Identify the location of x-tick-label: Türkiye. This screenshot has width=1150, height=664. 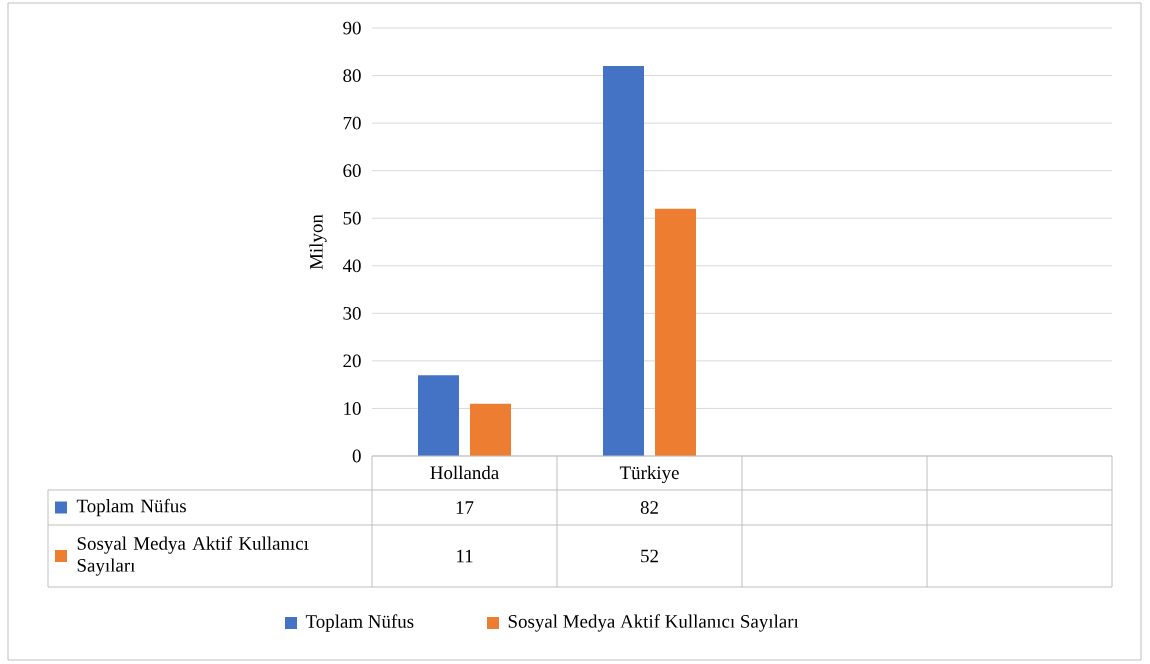
(649, 474).